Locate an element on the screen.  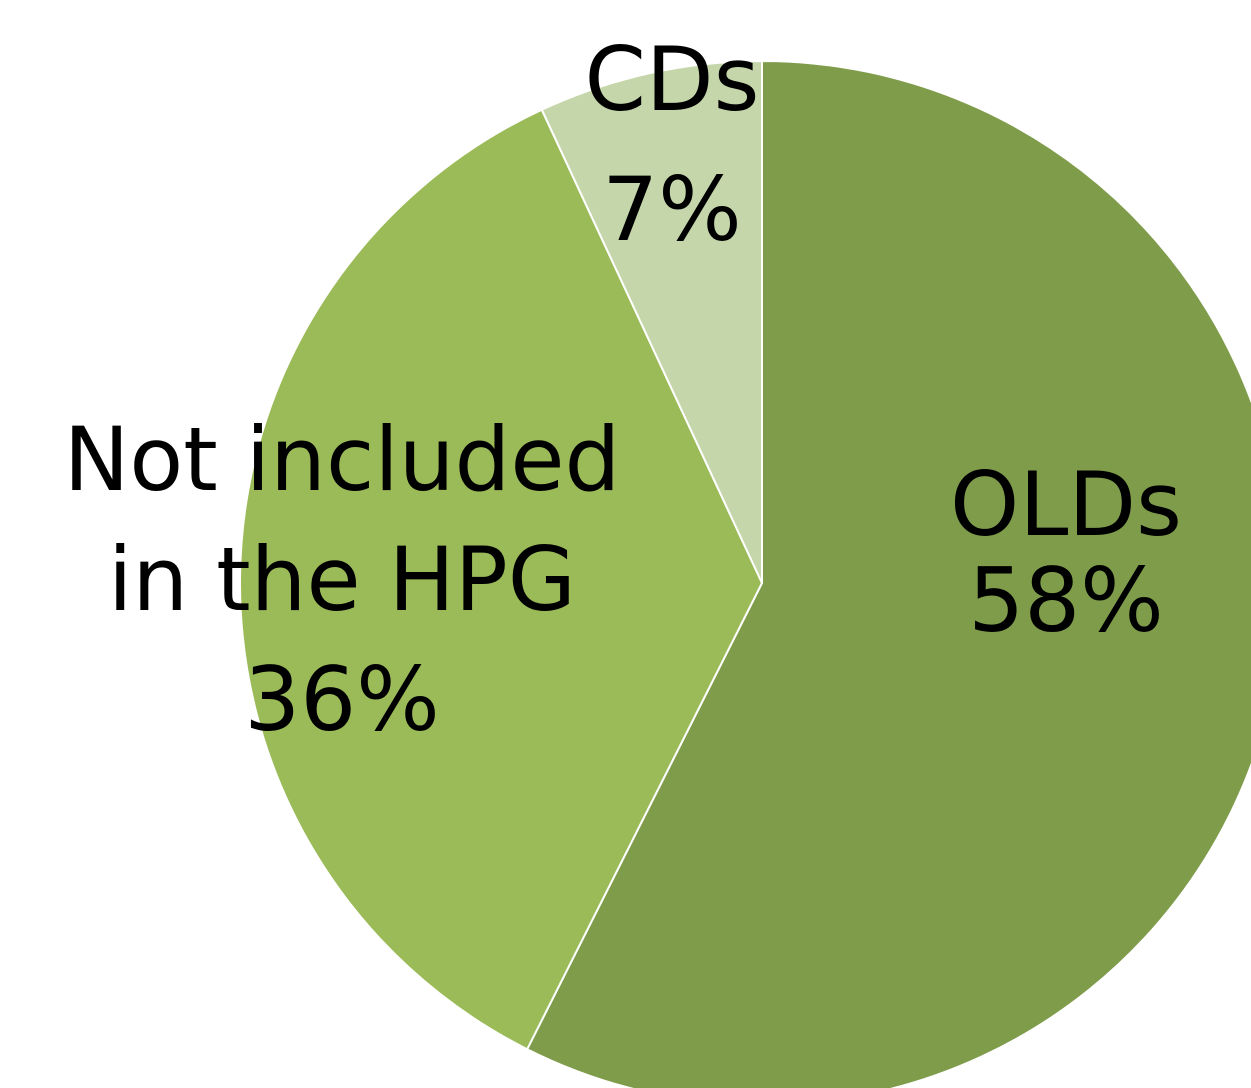
category-label-cds-line-1: CDs is located at coordinates (671, 79).